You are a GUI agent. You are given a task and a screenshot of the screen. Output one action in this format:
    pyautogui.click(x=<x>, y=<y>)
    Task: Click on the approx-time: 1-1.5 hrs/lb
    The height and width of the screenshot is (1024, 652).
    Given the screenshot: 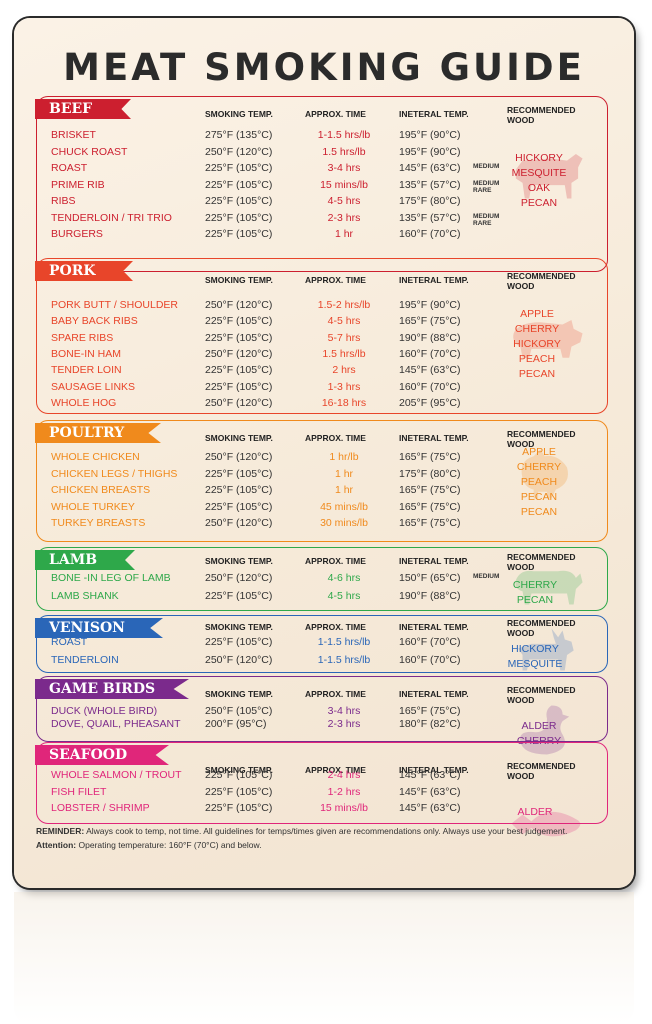 What is the action you would take?
    pyautogui.click(x=344, y=135)
    